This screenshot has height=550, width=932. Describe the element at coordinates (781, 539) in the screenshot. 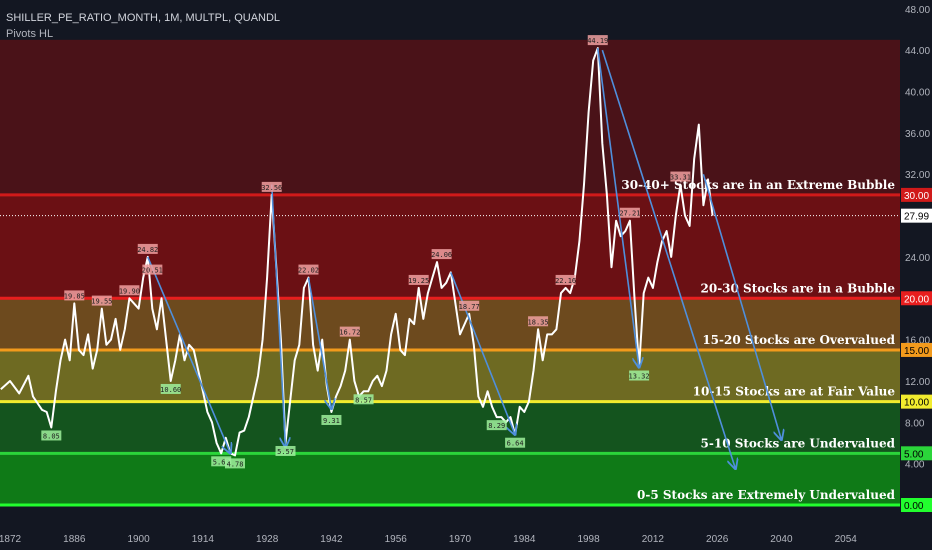

I see `x-tick-label: 2040` at that location.